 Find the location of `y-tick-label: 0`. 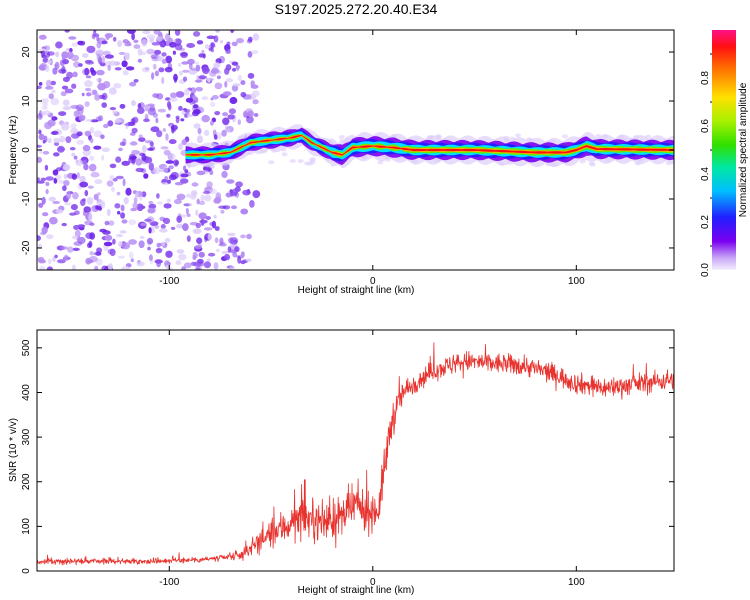

y-tick-label: 0 is located at coordinates (26, 150).